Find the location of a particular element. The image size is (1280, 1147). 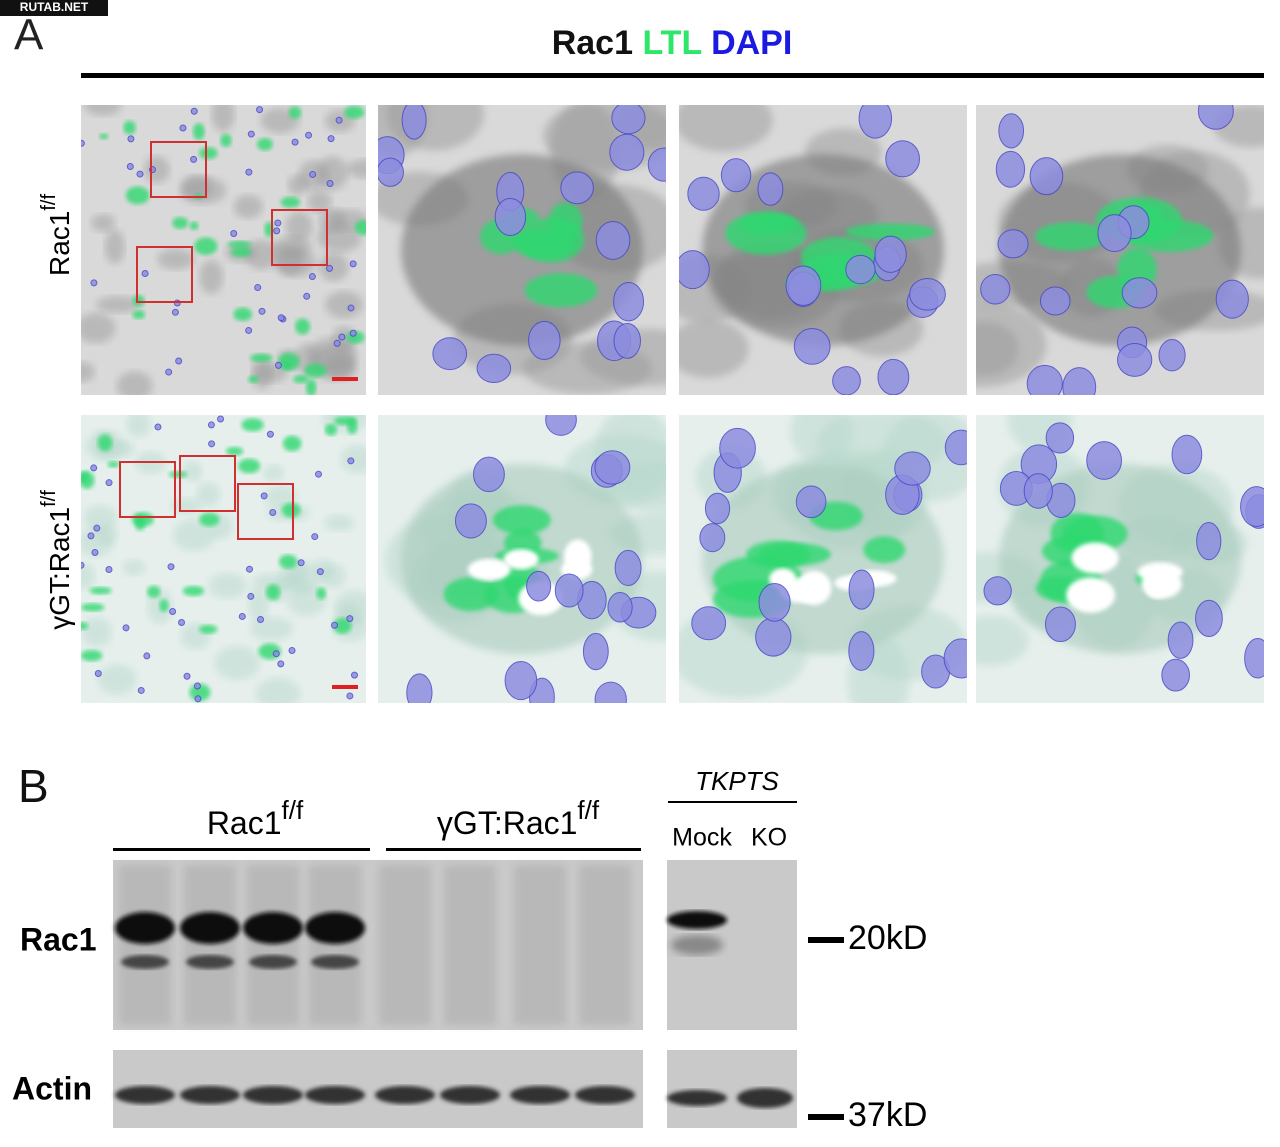

inset-box is located at coordinates (147, 489).